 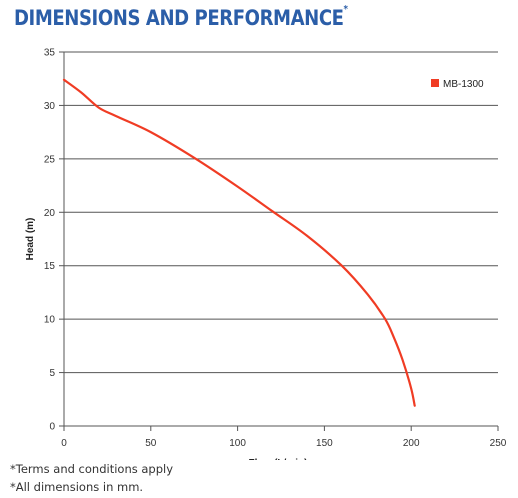 What do you see at coordinates (52, 427) in the screenshot?
I see `y-tick-label: 0` at bounding box center [52, 427].